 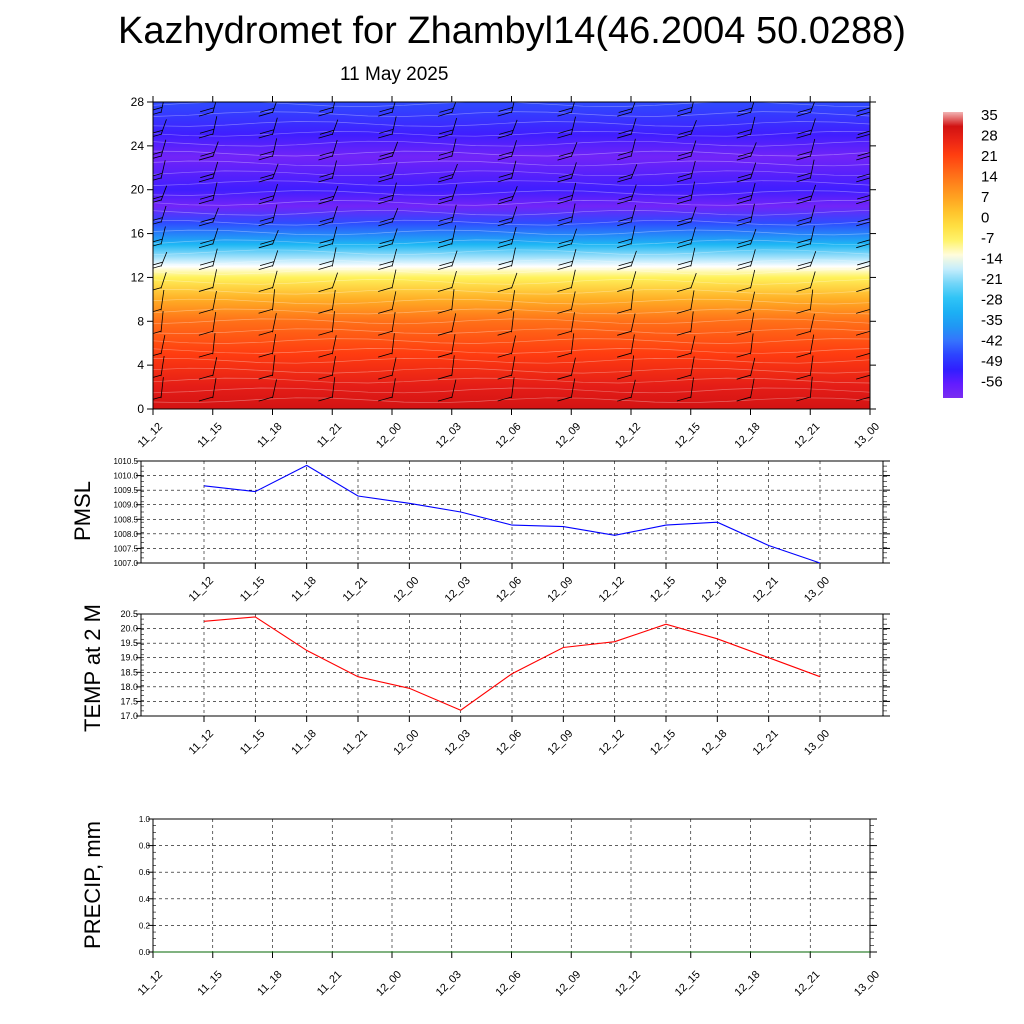 What do you see at coordinates (145, 899) in the screenshot?
I see `y-tick-label: 0.4` at bounding box center [145, 899].